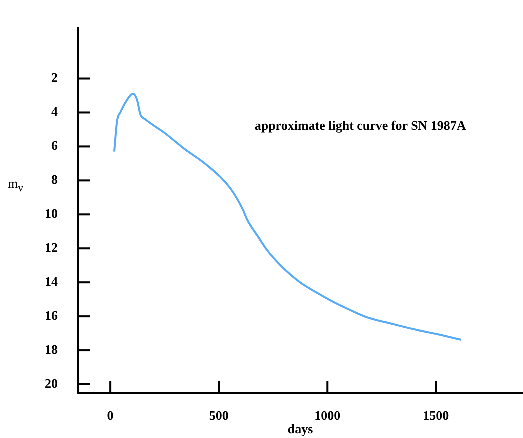 The image size is (523, 438). Describe the element at coordinates (16, 185) in the screenshot. I see `y-axis-title: m$_{v}$` at that location.